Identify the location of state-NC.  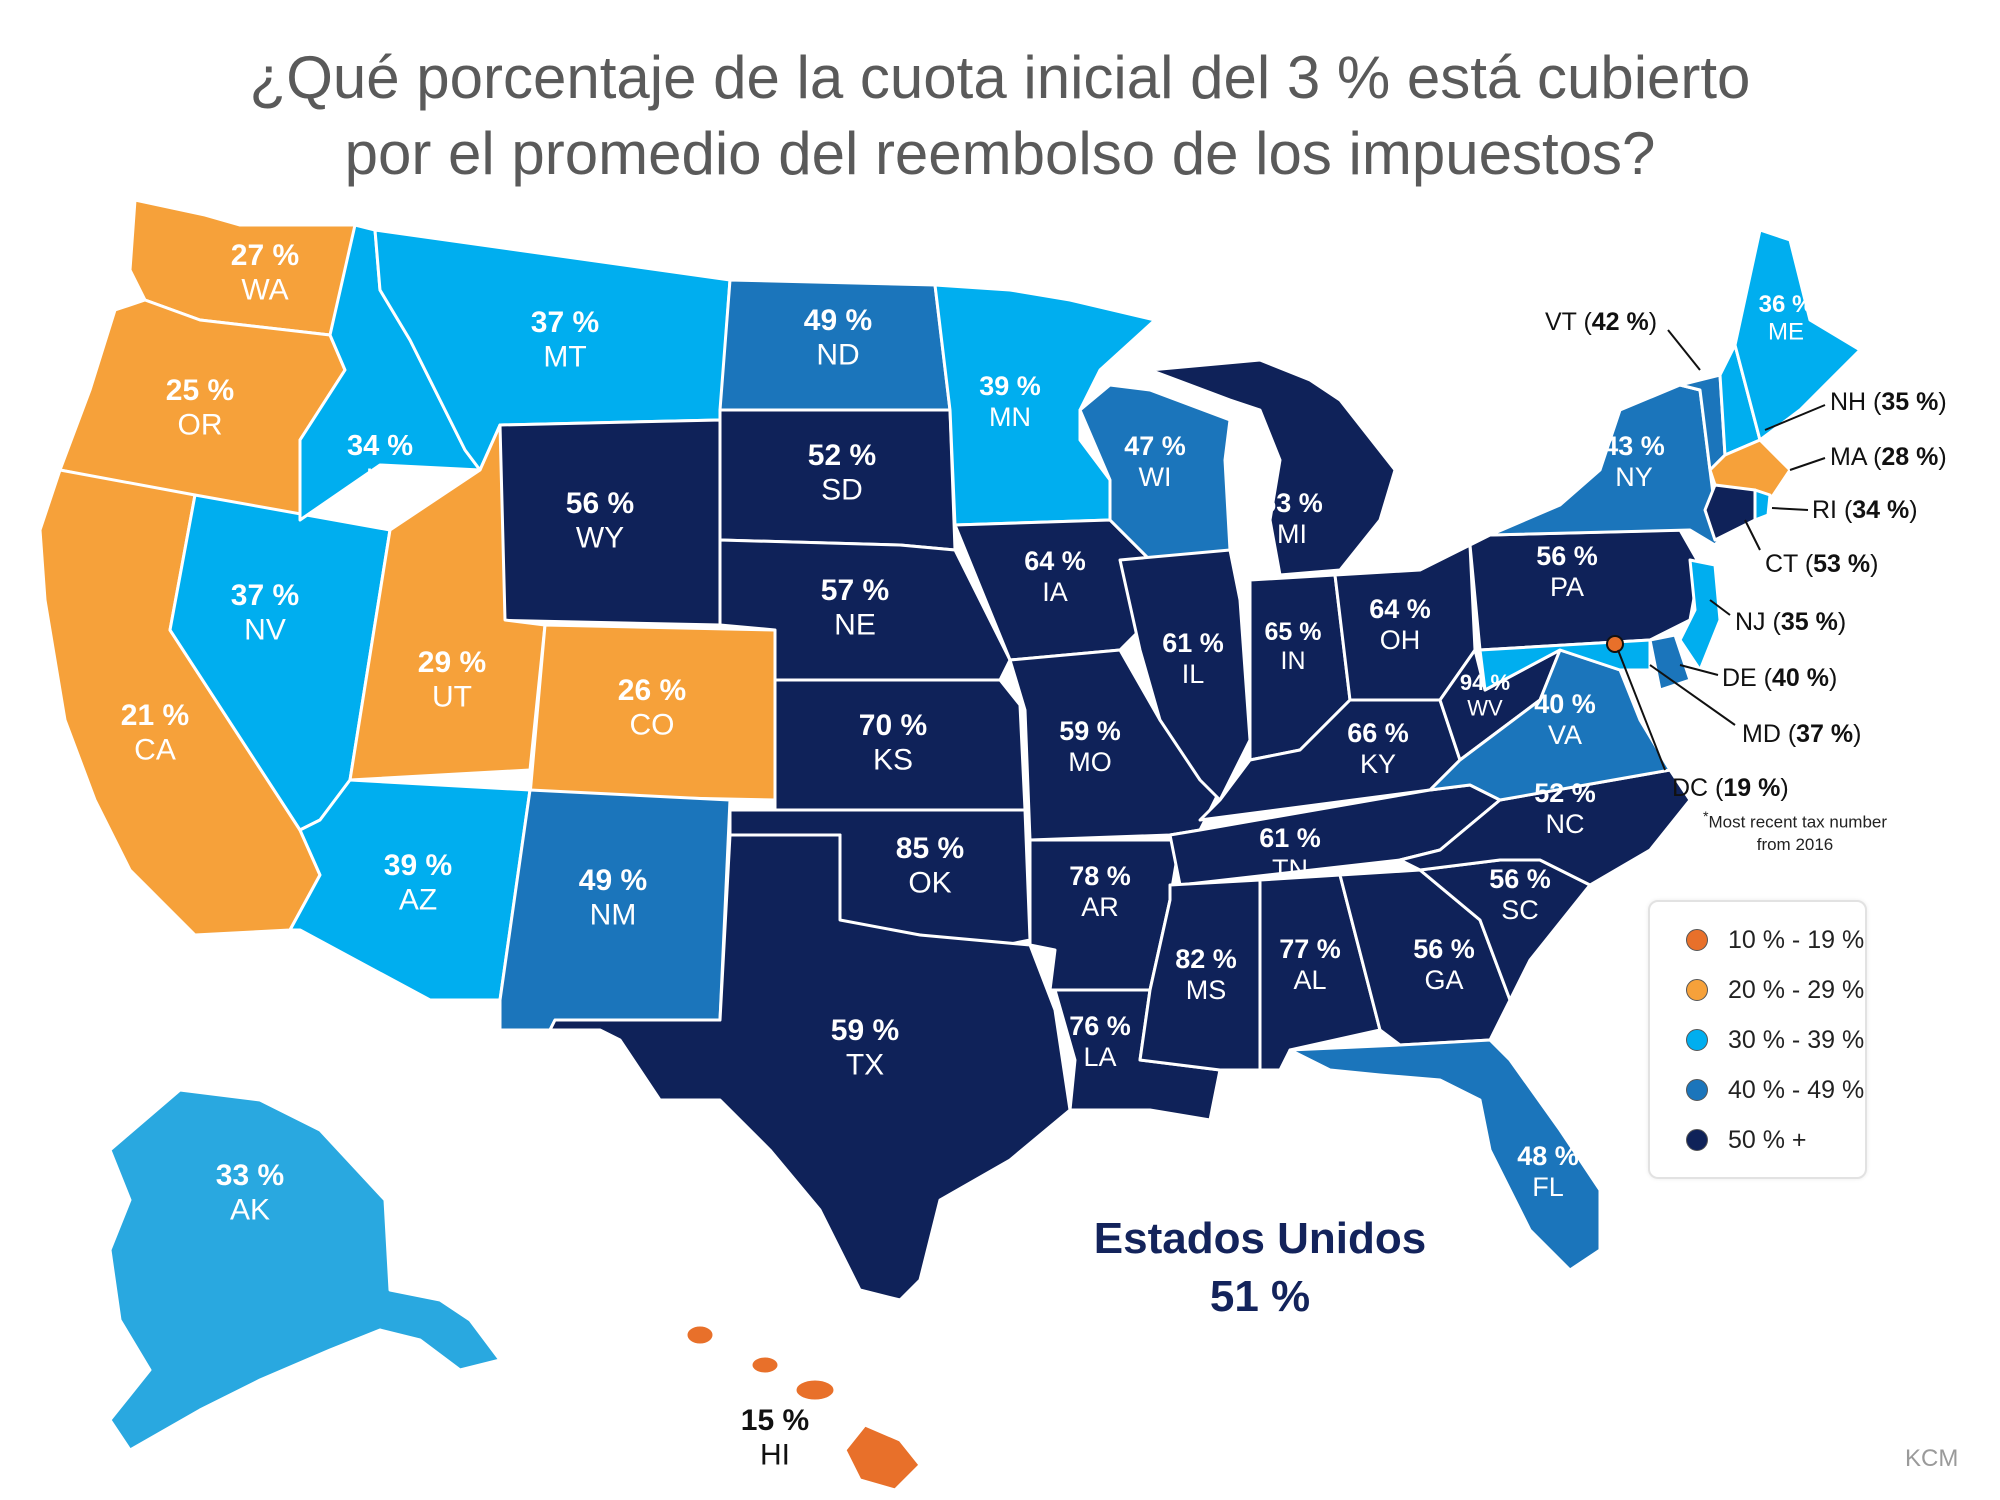
(1545, 827).